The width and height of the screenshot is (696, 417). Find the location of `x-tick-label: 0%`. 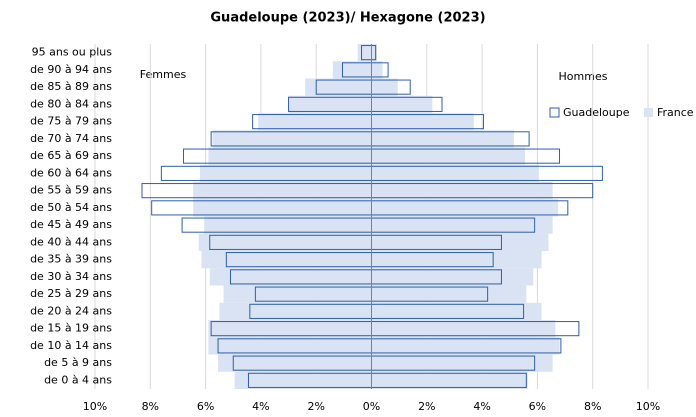

x-tick-label: 0% is located at coordinates (371, 406).